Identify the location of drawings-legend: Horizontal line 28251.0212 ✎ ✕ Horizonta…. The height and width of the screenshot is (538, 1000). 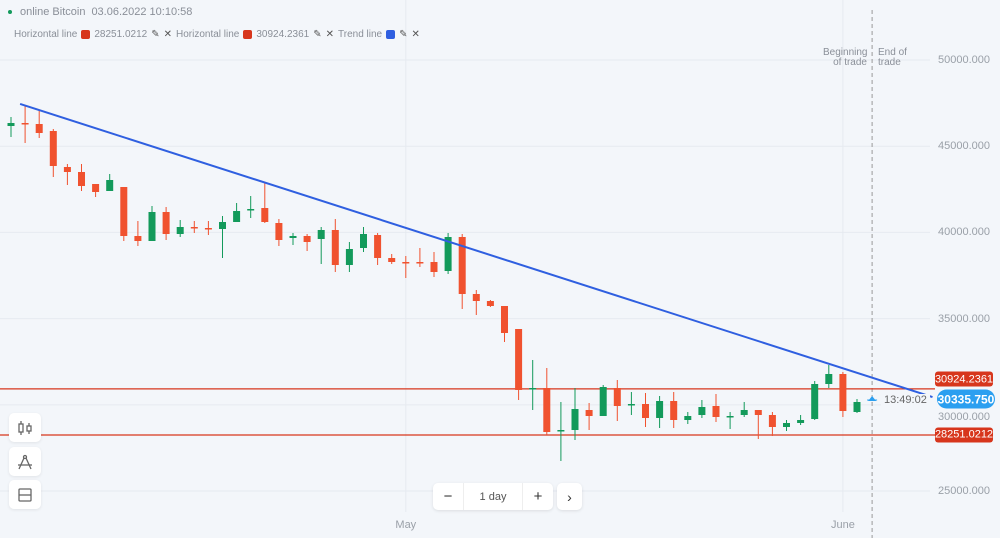
(217, 34).